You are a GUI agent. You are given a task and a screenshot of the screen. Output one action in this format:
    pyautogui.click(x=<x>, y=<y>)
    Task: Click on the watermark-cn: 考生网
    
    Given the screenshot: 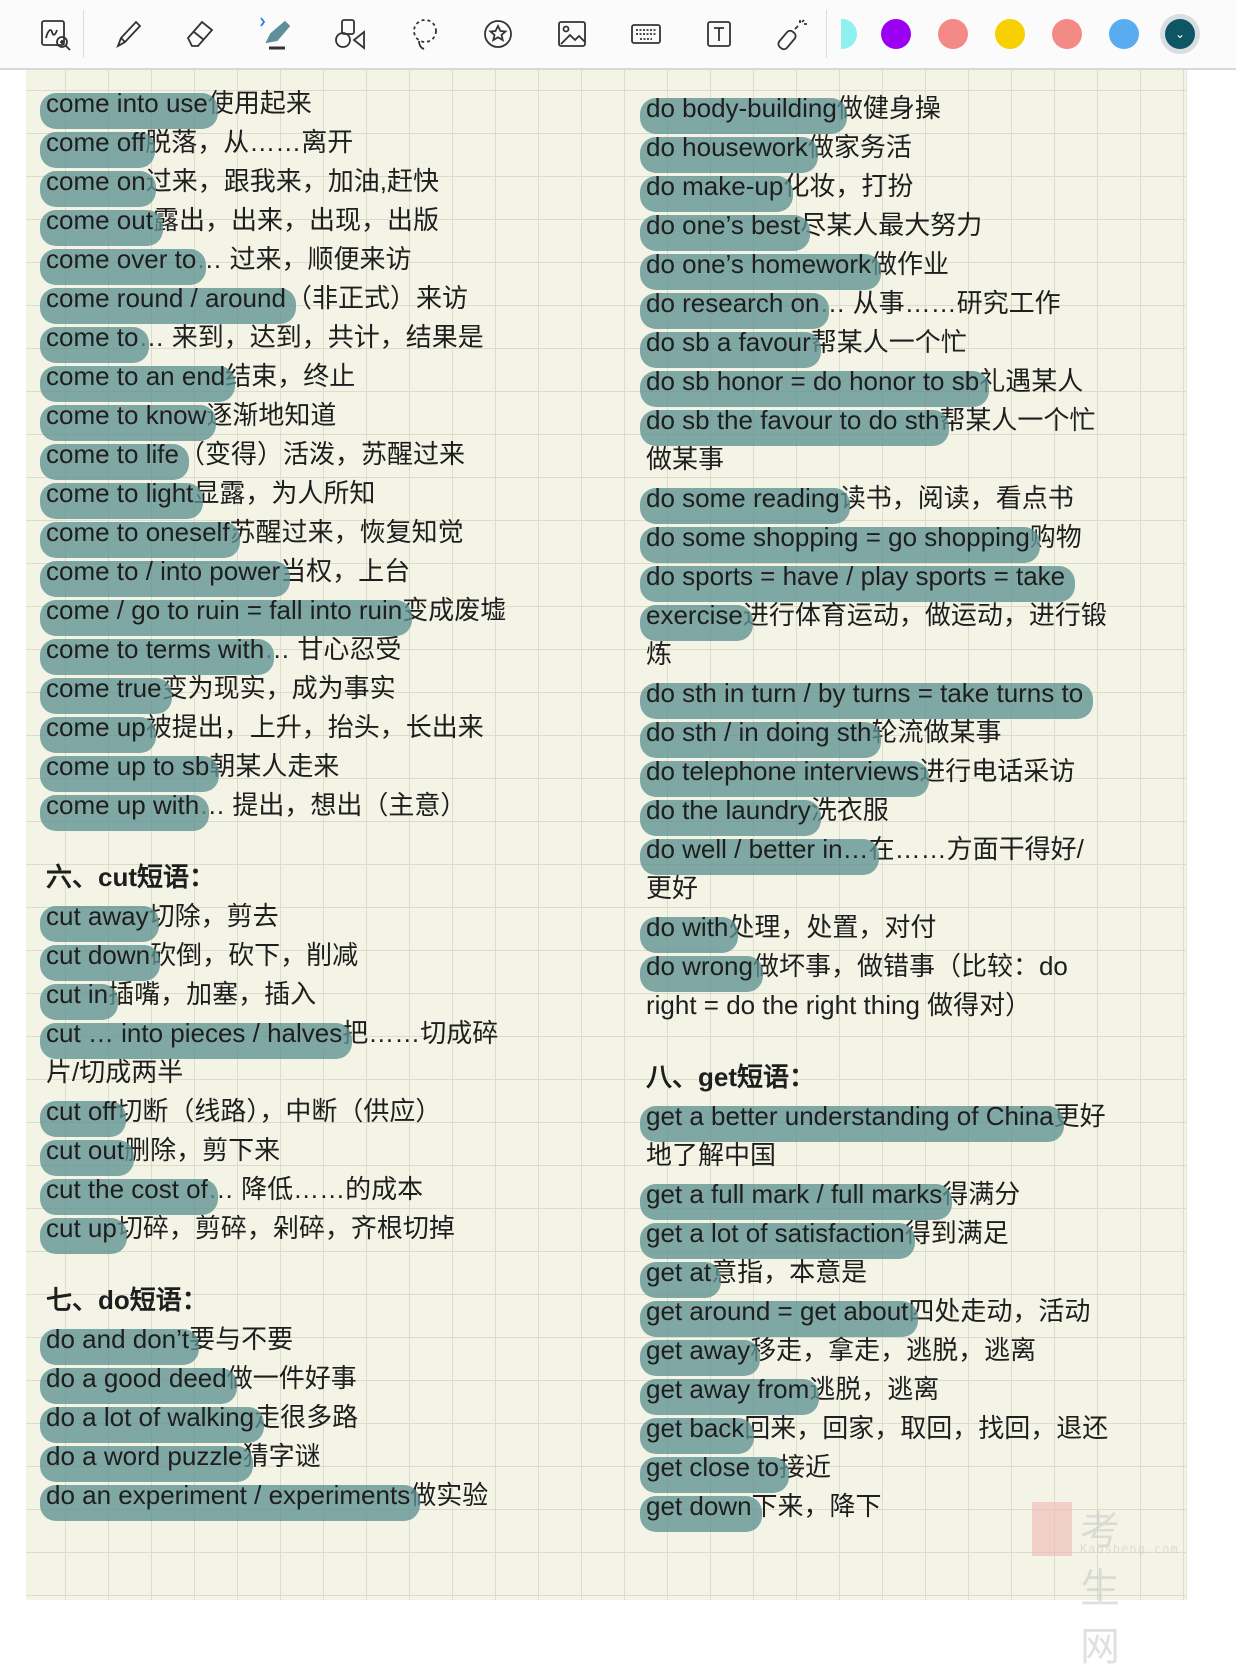 What is the action you would take?
    pyautogui.click(x=1100, y=1589)
    